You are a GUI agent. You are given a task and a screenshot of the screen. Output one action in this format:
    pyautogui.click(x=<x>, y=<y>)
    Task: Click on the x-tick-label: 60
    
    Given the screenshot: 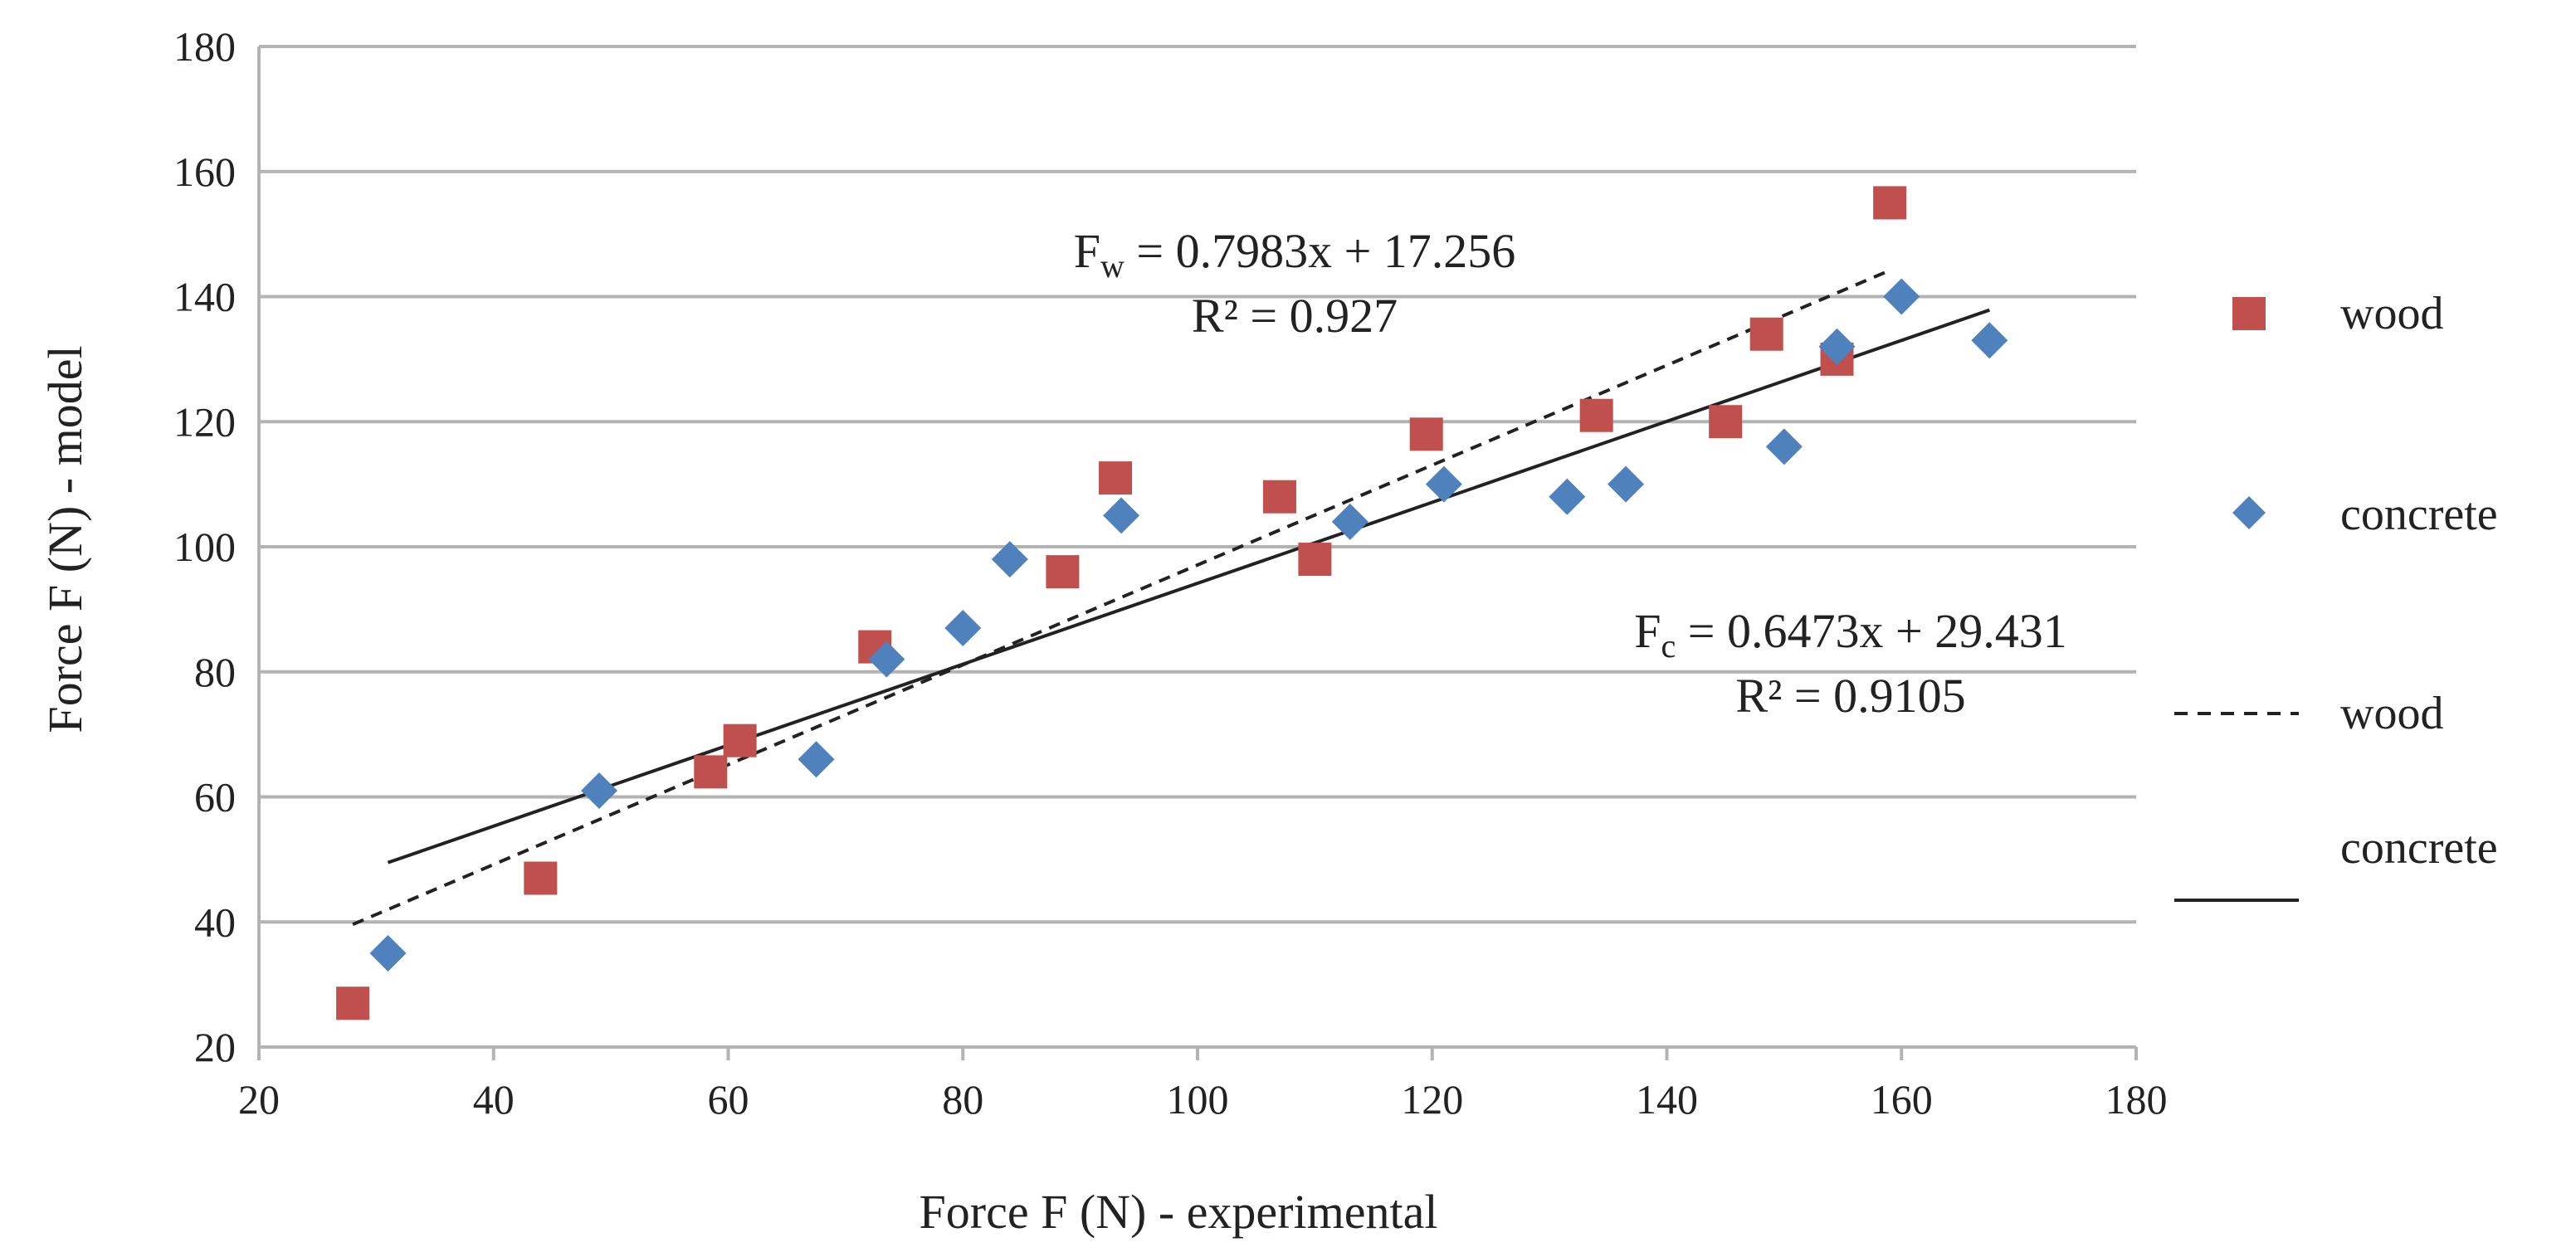 What is the action you would take?
    pyautogui.click(x=729, y=1099)
    